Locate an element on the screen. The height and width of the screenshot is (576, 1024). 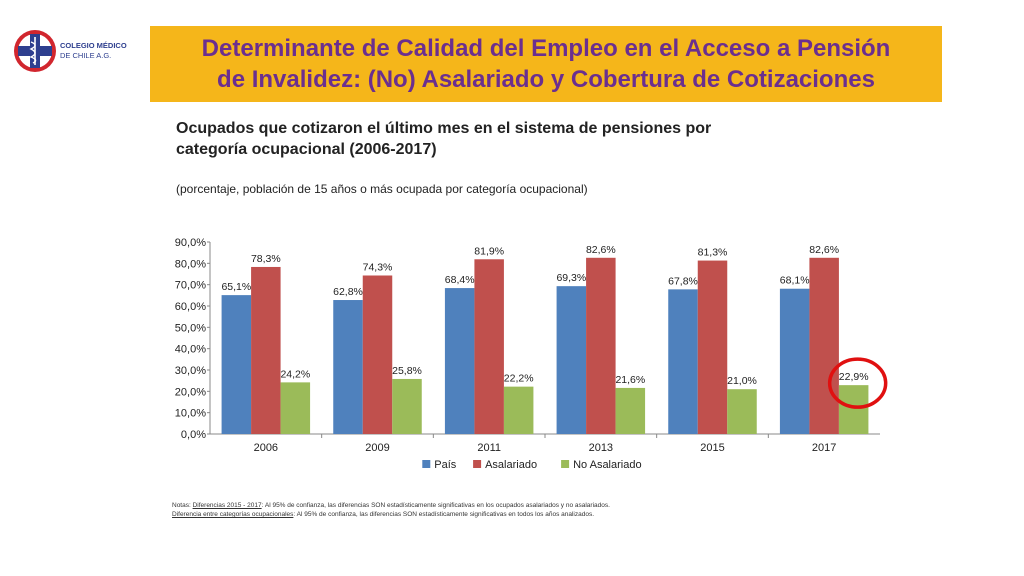
bar-value-label: 78,3% is located at coordinates (266, 259).